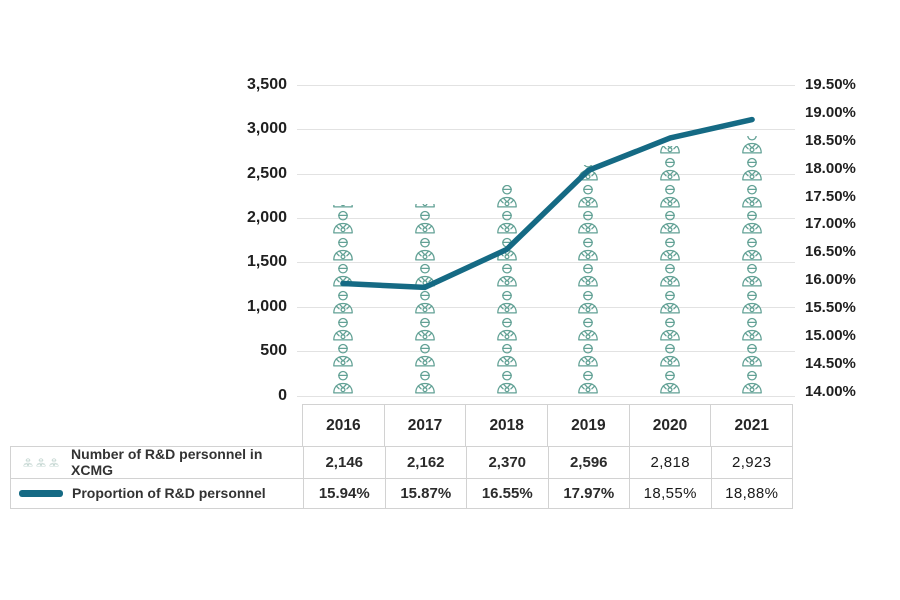 The height and width of the screenshot is (600, 900). Describe the element at coordinates (273, 351) in the screenshot. I see `left-axis-tick: 500` at that location.